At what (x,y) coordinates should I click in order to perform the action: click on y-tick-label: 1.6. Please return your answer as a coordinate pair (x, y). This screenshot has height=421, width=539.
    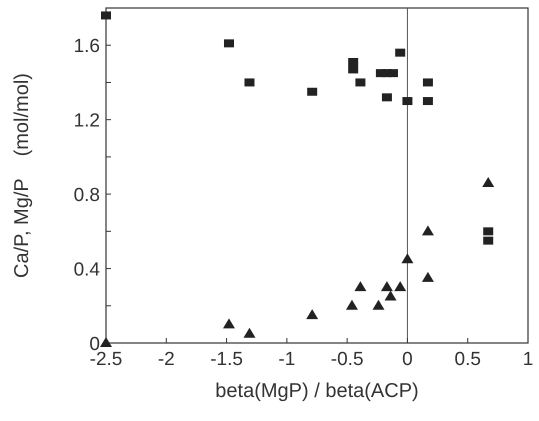
    Looking at the image, I should click on (87, 47).